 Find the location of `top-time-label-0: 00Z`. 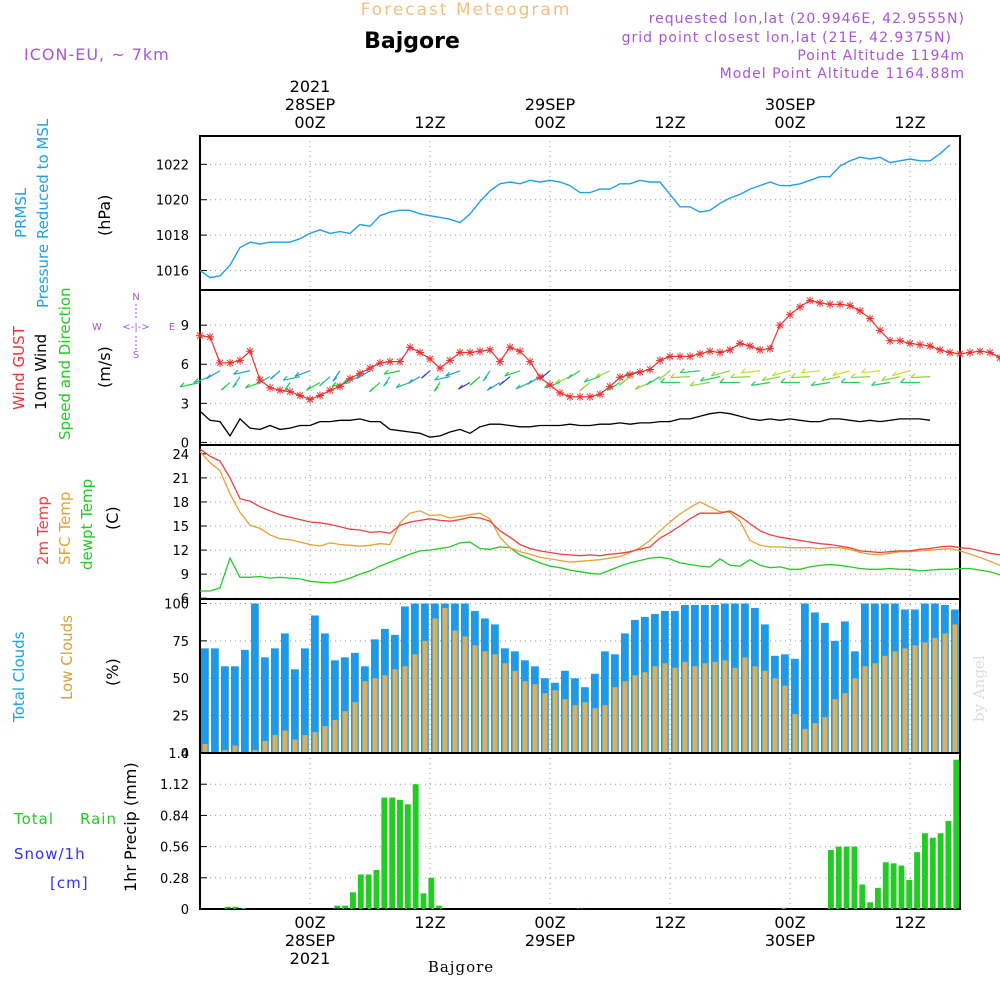

top-time-label-0: 00Z is located at coordinates (309, 122).